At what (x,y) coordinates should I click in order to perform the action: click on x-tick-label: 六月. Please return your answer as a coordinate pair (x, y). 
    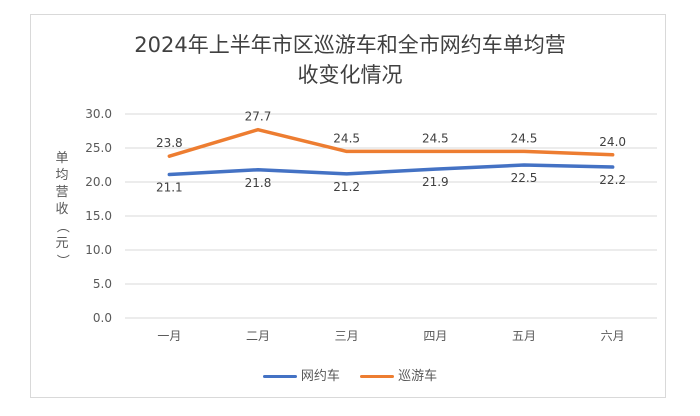
    Looking at the image, I should click on (613, 336).